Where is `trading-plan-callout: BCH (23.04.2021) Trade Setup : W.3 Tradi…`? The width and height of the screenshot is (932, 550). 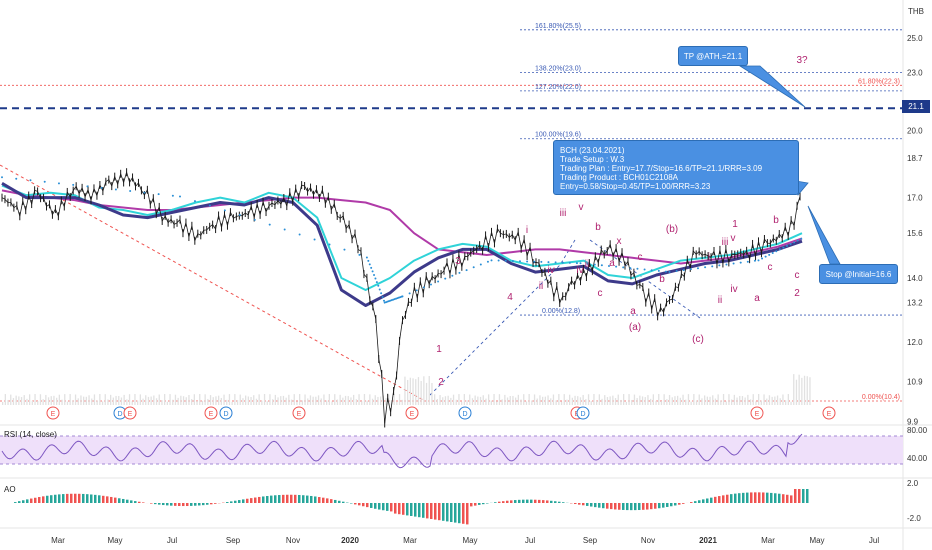 trading-plan-callout: BCH (23.04.2021) Trade Setup : W.3 Tradi… is located at coordinates (676, 167).